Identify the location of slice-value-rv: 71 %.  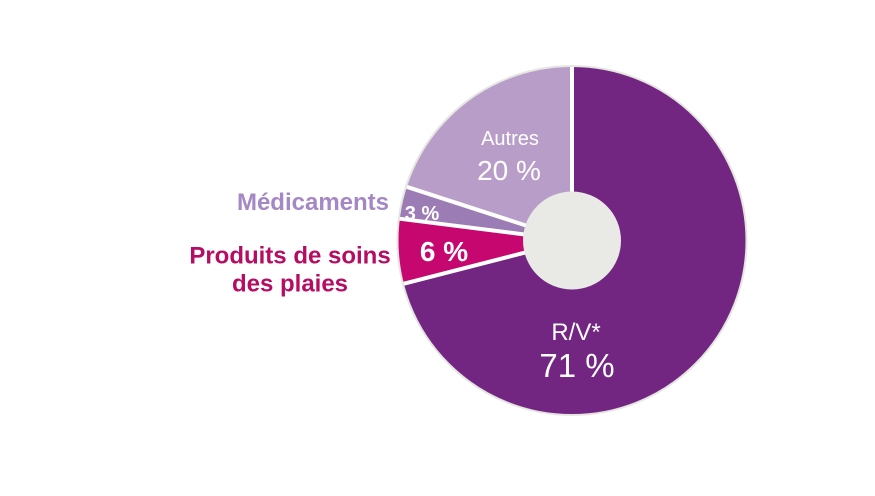
(576, 365).